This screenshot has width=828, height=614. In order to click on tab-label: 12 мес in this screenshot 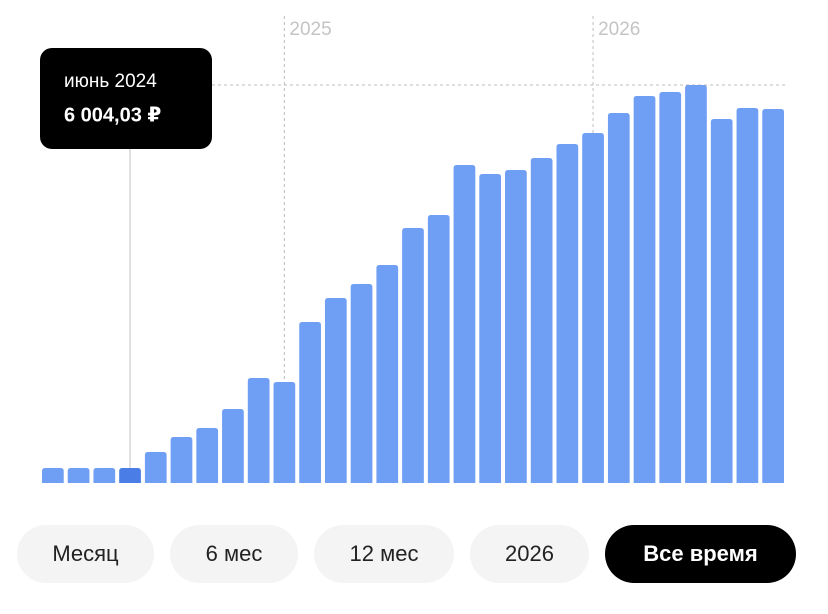, I will do `click(384, 553)`.